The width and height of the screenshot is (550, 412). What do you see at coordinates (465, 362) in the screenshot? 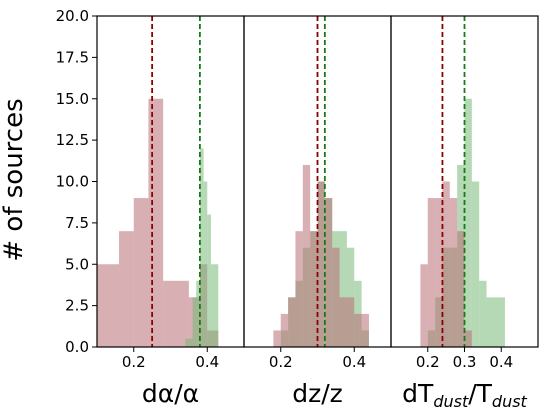
I see `x-tick-label: 0.3` at bounding box center [465, 362].